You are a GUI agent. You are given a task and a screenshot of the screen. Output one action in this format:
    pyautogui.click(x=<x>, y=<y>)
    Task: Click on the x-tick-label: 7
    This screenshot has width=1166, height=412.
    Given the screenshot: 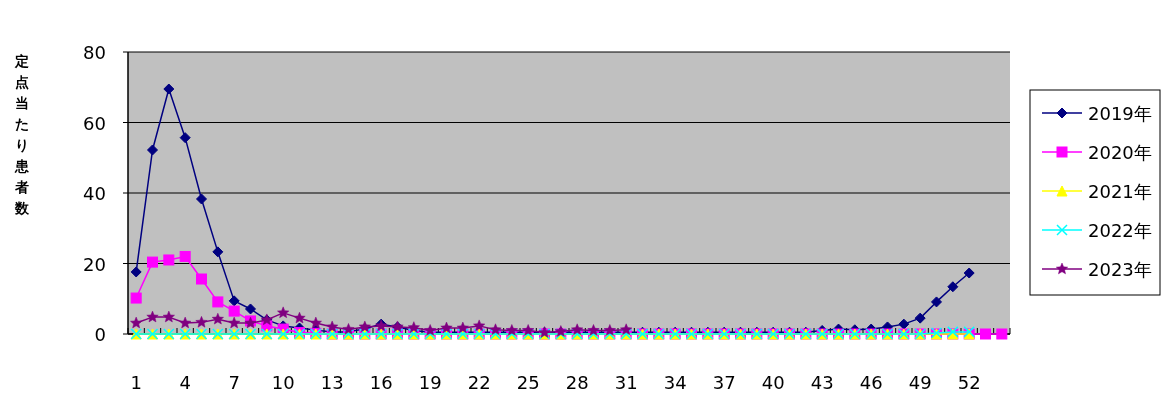 What is the action you would take?
    pyautogui.click(x=234, y=382)
    